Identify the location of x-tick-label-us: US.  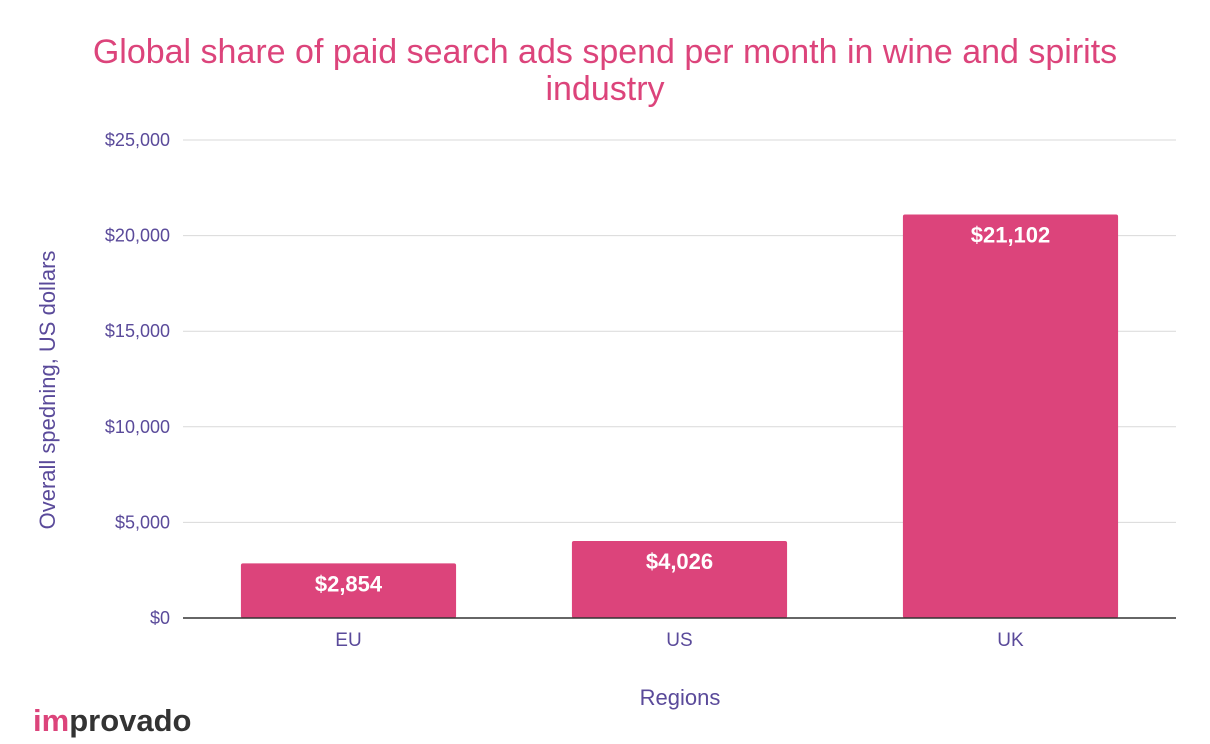
(679, 640).